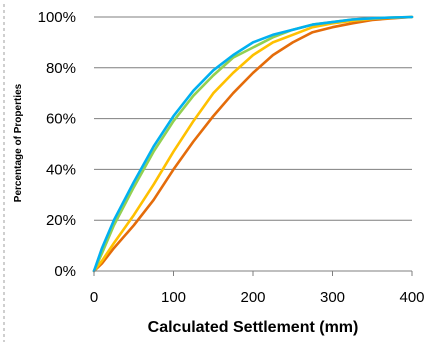 The height and width of the screenshot is (342, 448). Describe the element at coordinates (411, 297) in the screenshot. I see `x-tick-label: 400` at that location.